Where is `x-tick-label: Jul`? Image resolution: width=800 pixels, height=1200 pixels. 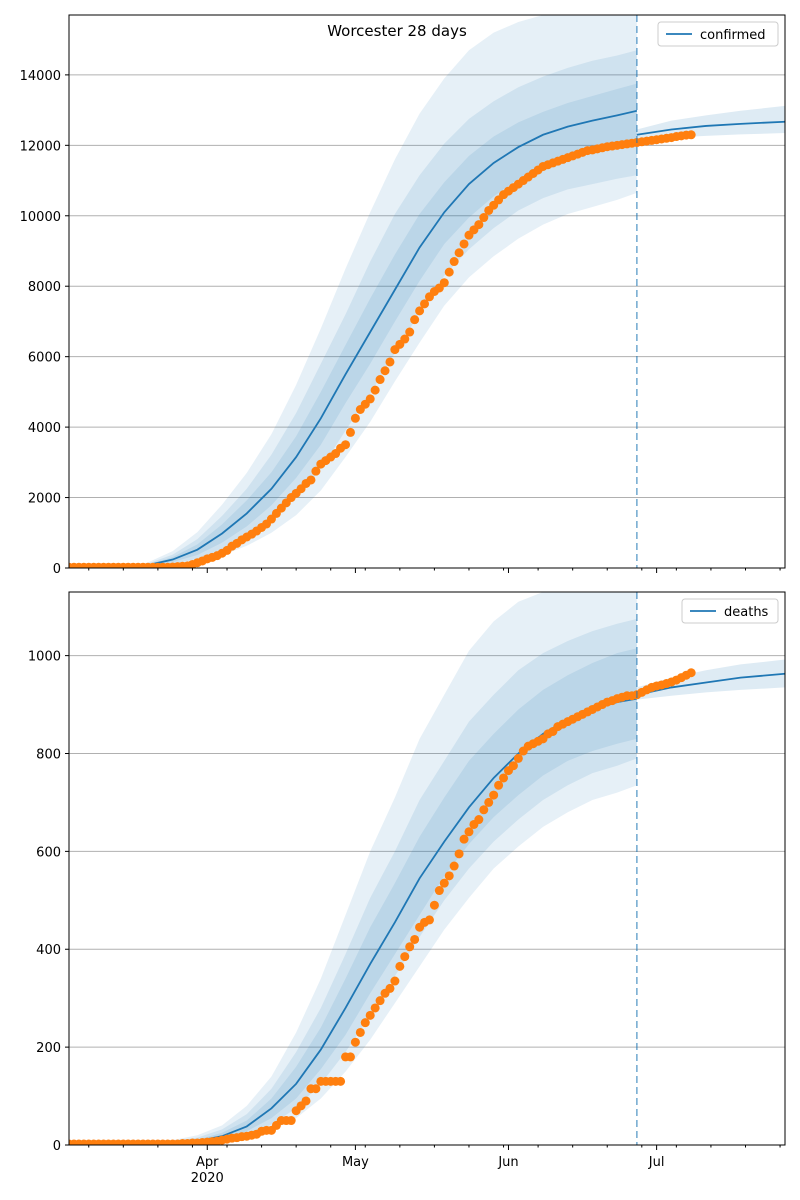 x-tick-label: Jul is located at coordinates (656, 1162).